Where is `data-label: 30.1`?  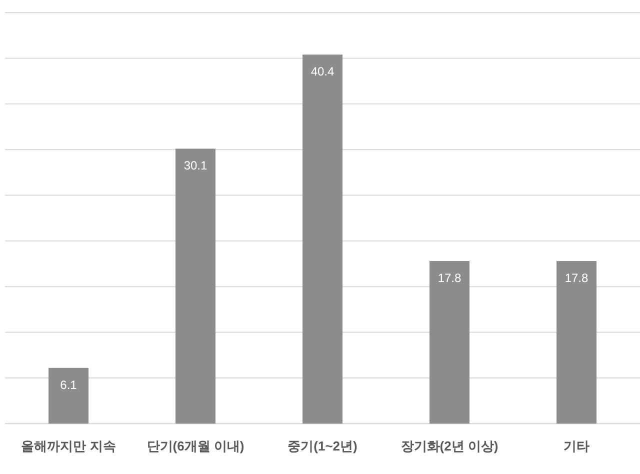 data-label: 30.1 is located at coordinates (196, 165).